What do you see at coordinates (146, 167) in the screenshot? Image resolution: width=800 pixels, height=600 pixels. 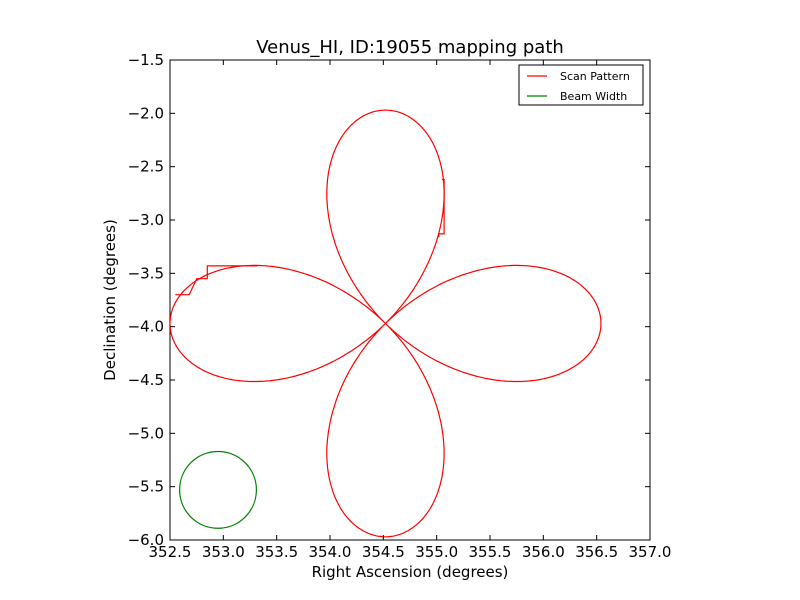 I see `y-tick-label: −2.5` at bounding box center [146, 167].